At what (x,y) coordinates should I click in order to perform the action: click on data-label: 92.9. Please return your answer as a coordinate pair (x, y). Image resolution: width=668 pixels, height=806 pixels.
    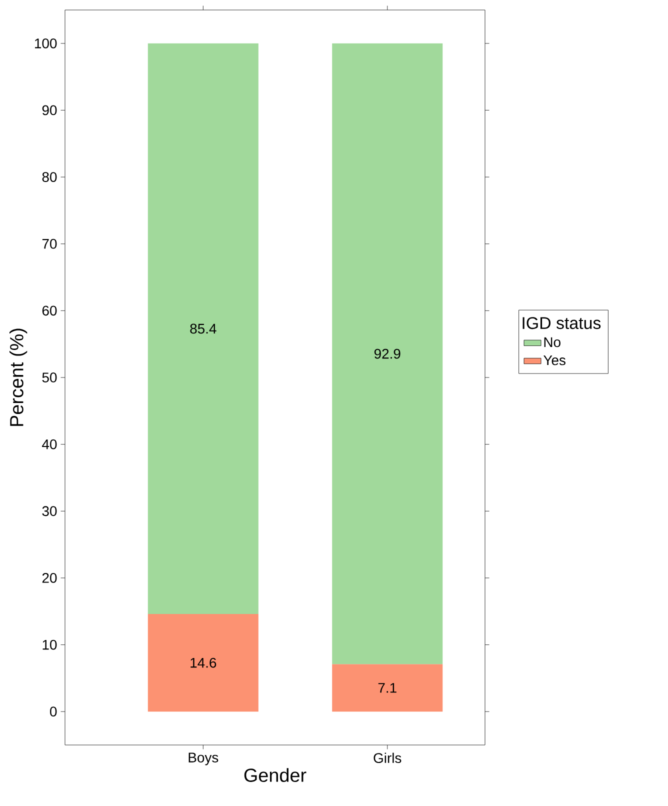
    Looking at the image, I should click on (387, 353).